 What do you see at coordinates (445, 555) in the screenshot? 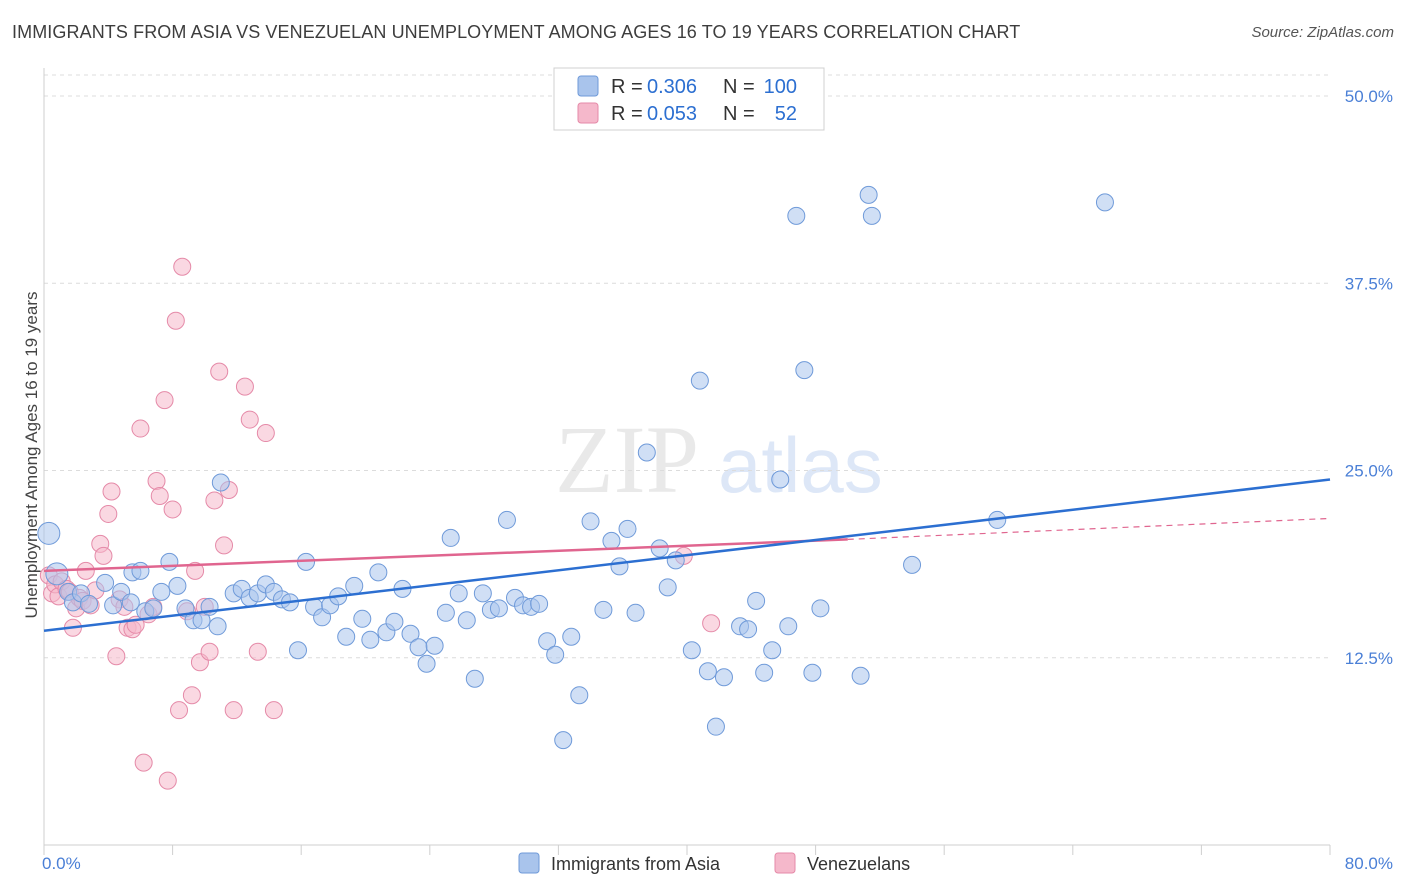
I see `ven-trend-line` at bounding box center [445, 555].